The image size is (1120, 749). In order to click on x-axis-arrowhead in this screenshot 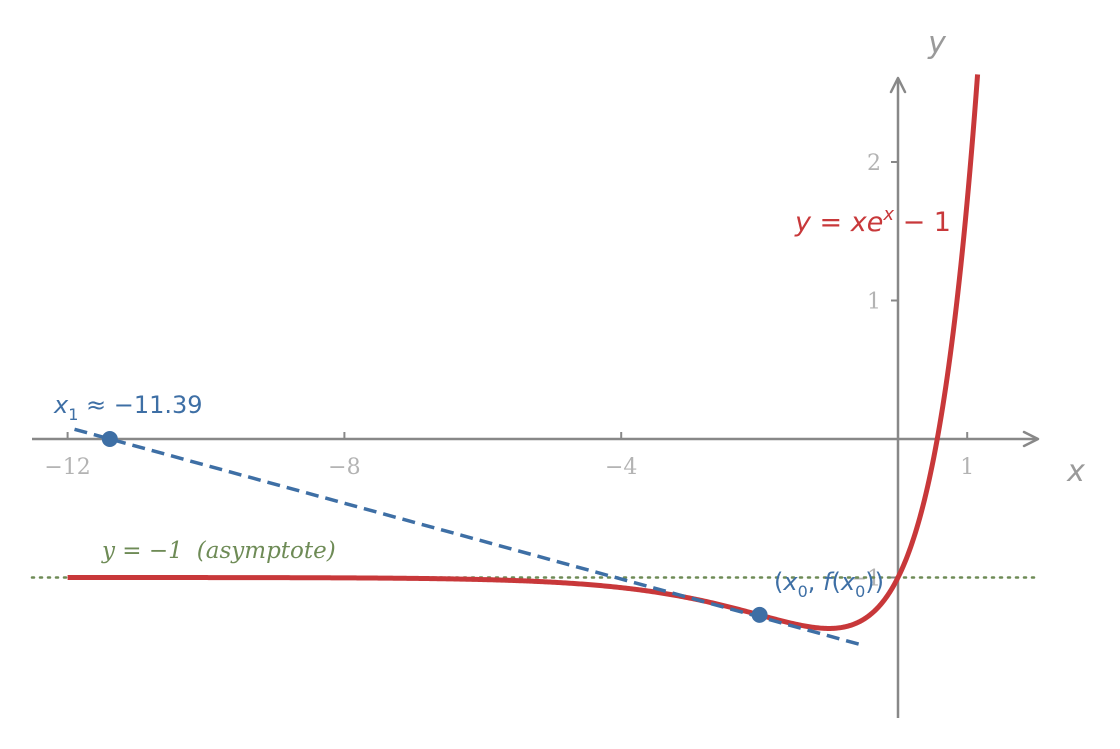, I will do `click(1031, 439)`.